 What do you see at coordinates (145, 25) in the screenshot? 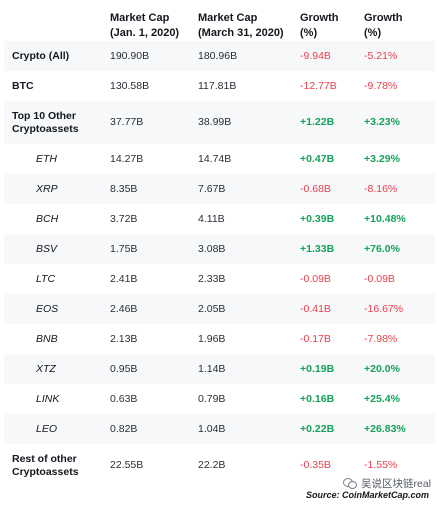
I see `header-market-cap-jan: Market Cap (Jan. 1, 2020)` at bounding box center [145, 25].